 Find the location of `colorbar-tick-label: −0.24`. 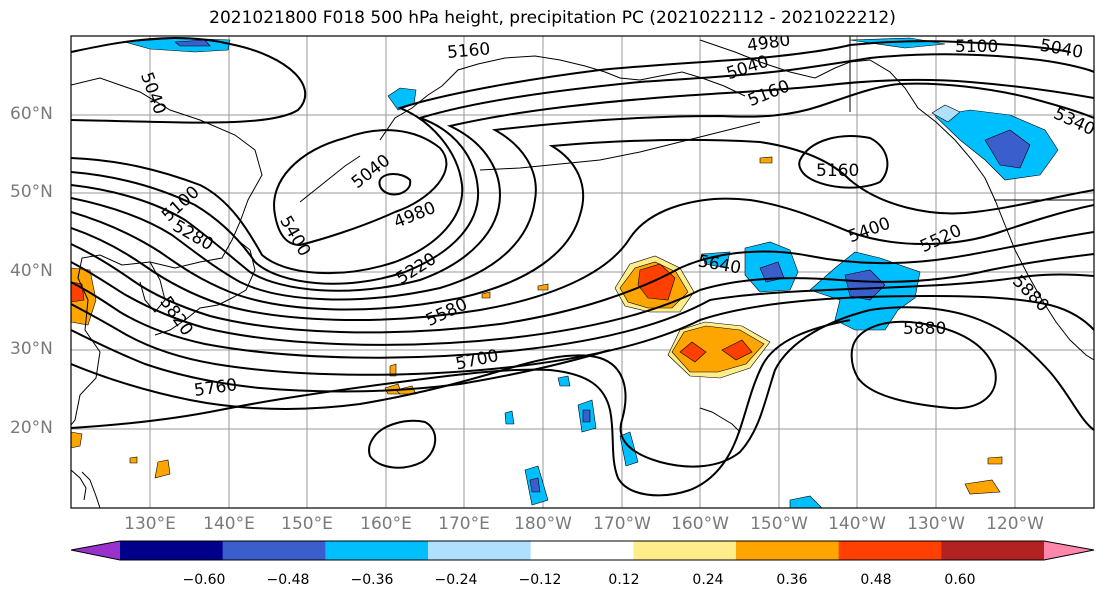

colorbar-tick-label: −0.24 is located at coordinates (456, 580).